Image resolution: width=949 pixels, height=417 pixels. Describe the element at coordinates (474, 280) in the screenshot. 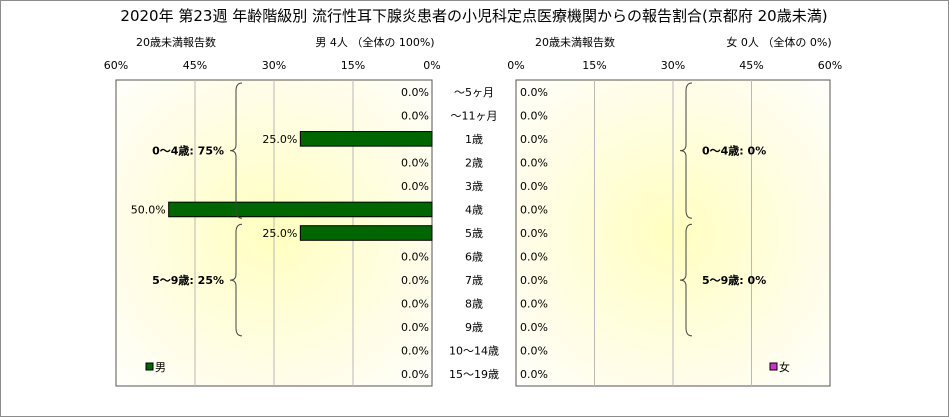

I see `category-label: 7歳` at that location.